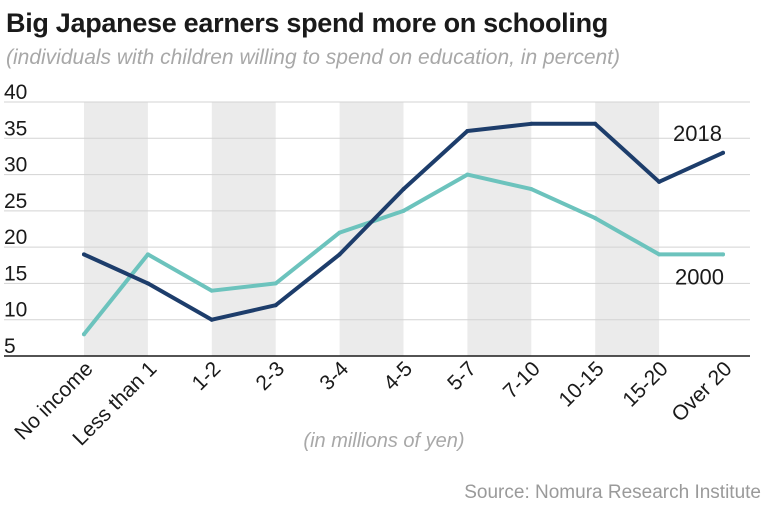 The image size is (769, 514). I want to click on x-axis-label: (in millions of yen), so click(383, 441).